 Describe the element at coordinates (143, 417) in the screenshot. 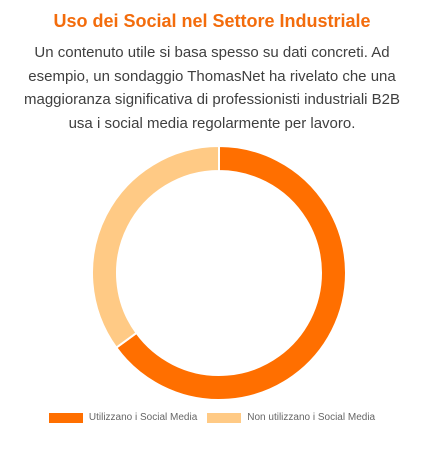

I see `legend-label: Utilizzano i Social Media` at that location.